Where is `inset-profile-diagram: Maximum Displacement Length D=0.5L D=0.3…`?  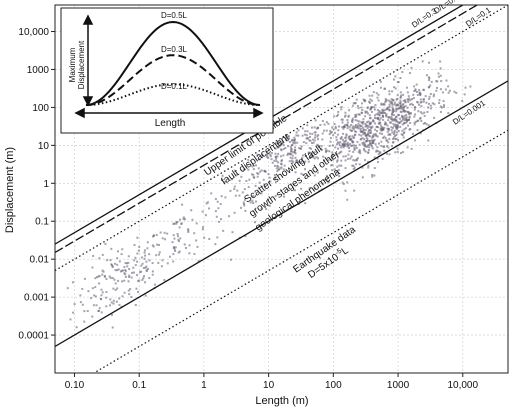
inset-profile-diagram: Maximum Displacement Length D=0.5L D=0.3… is located at coordinates (167, 70).